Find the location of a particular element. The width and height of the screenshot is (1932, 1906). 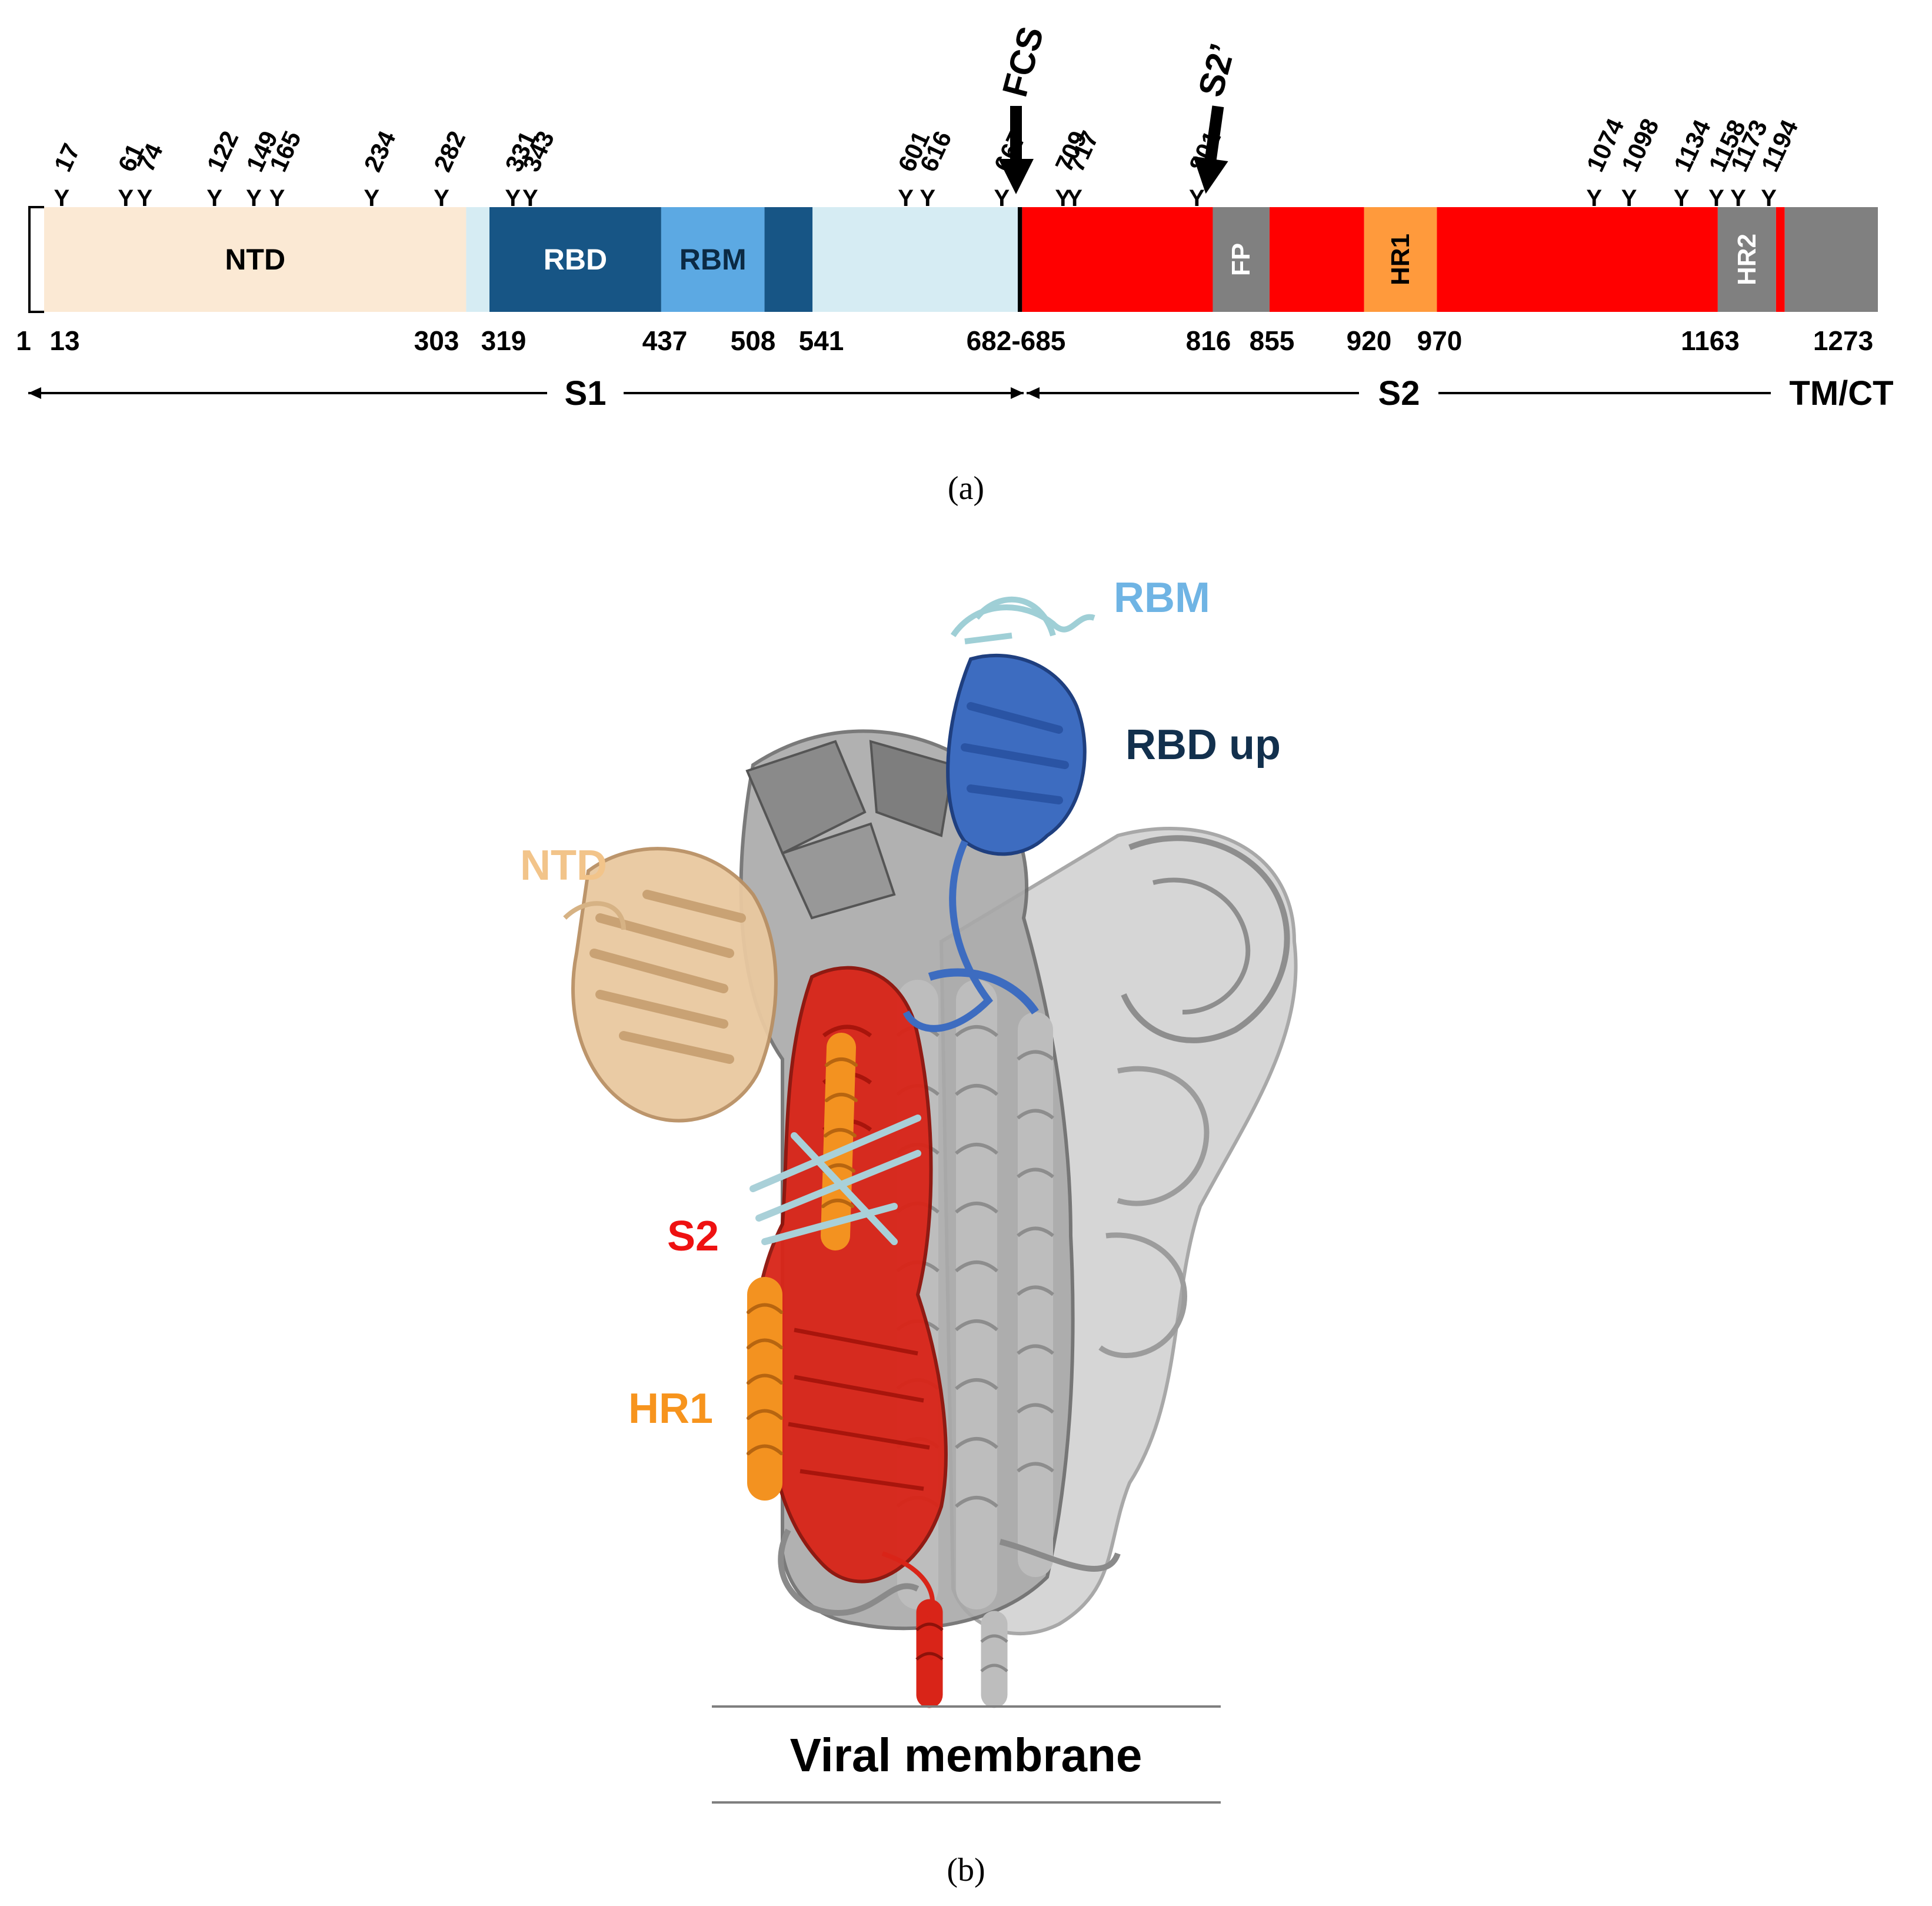

membrane-label: Viral membrane is located at coordinates (966, 1755).